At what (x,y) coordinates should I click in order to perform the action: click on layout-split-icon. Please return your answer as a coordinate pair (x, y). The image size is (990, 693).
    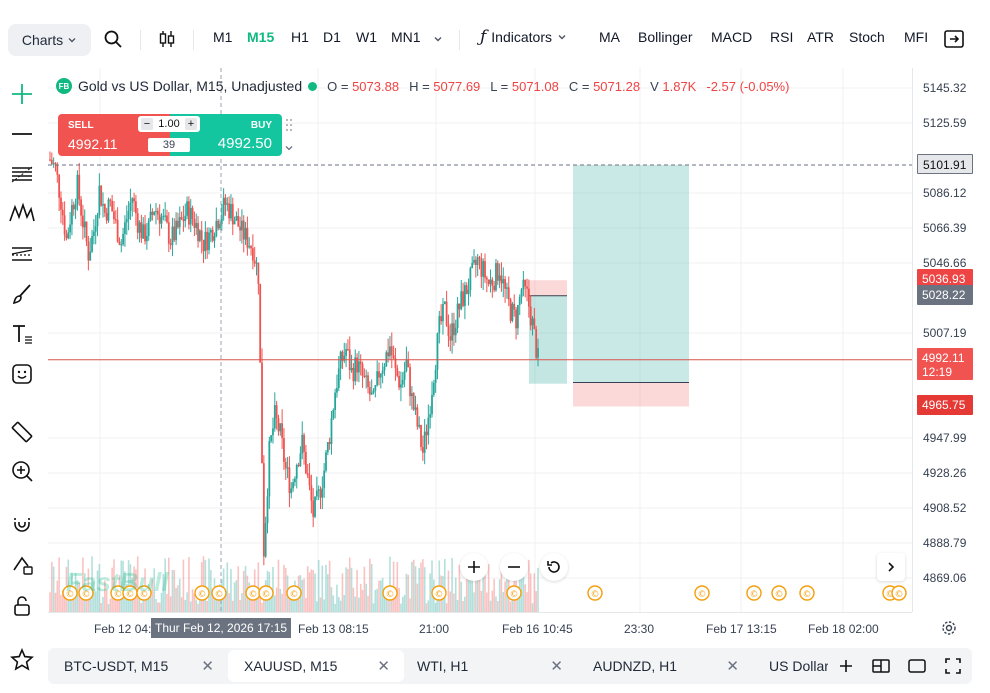
    Looking at the image, I should click on (881, 666).